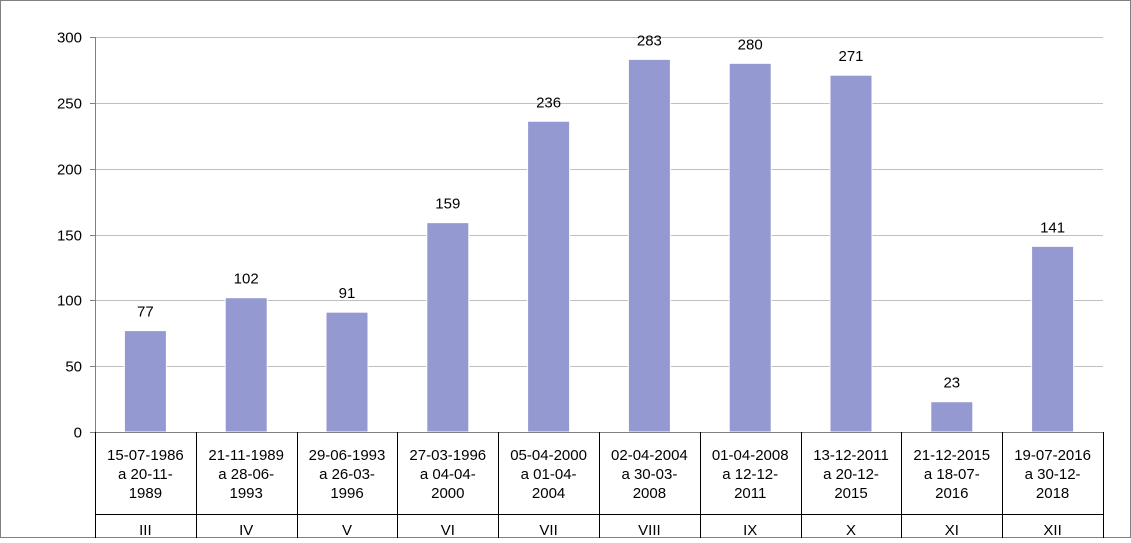  What do you see at coordinates (246, 279) in the screenshot?
I see `data-label: 102` at bounding box center [246, 279].